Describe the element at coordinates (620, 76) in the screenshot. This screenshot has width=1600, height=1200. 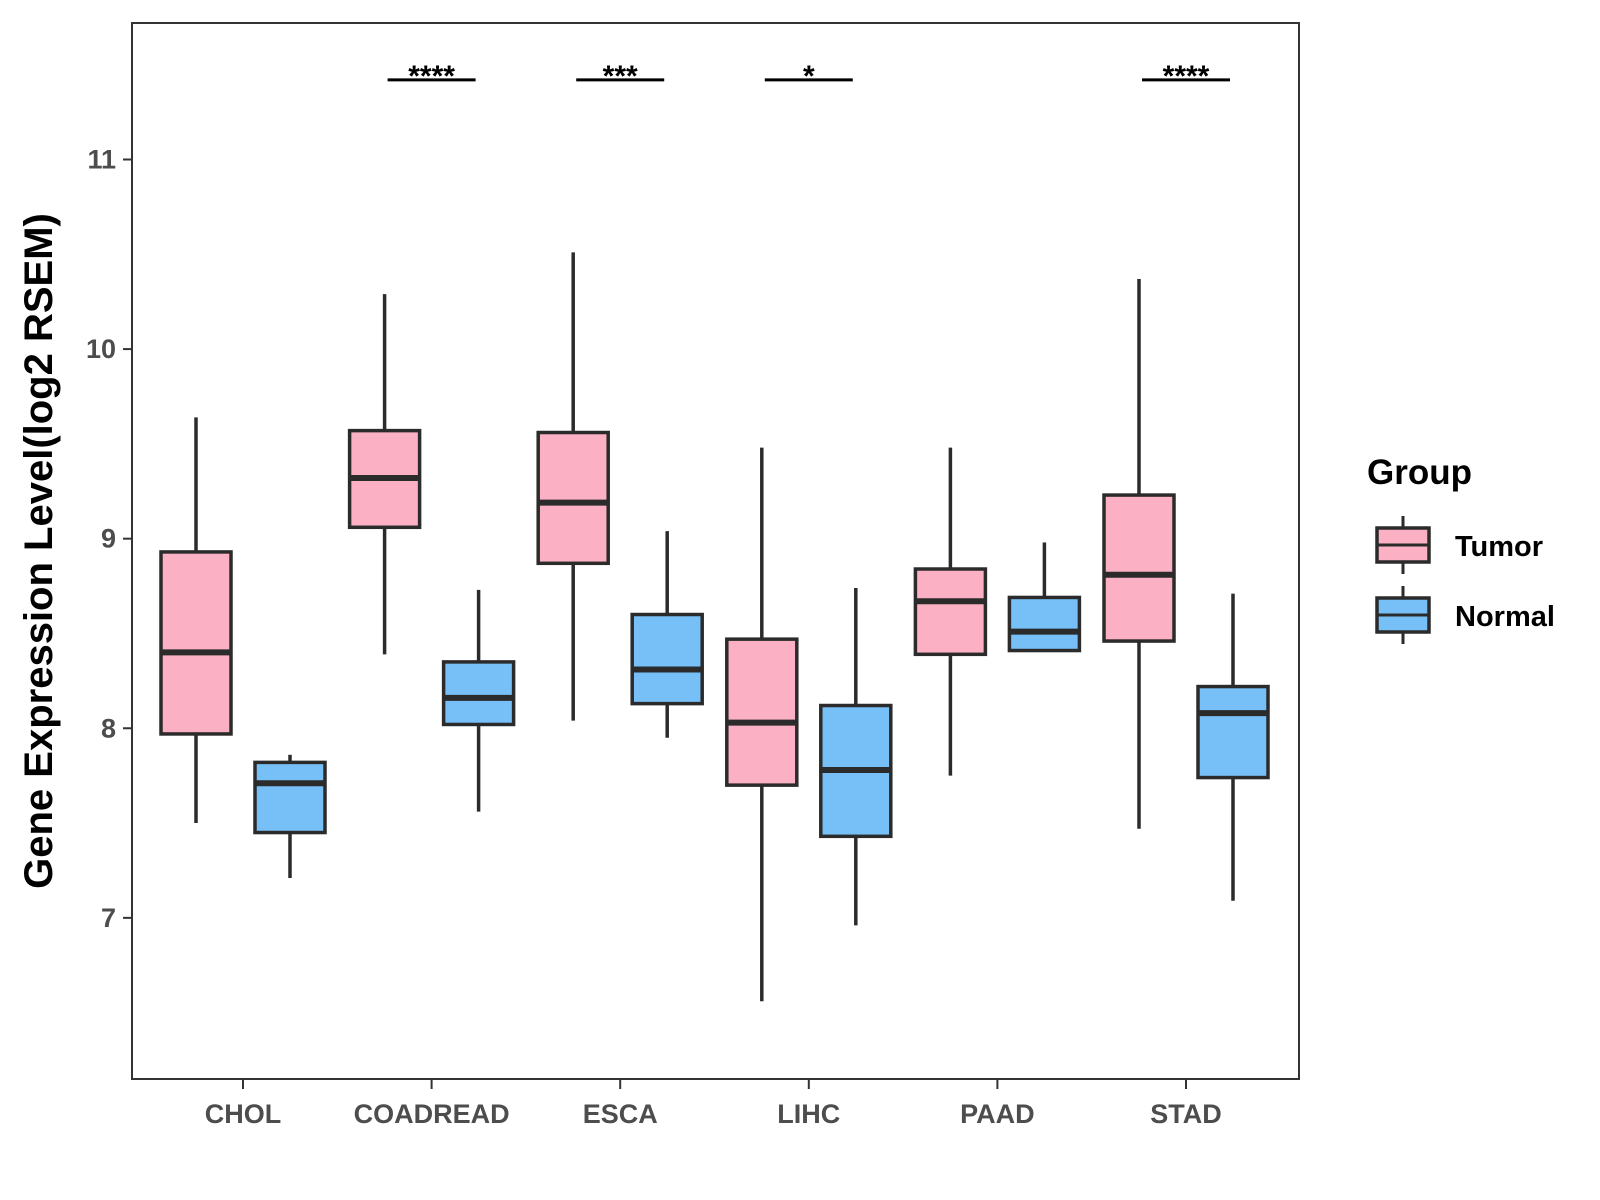
I see `significance-label: ***` at that location.